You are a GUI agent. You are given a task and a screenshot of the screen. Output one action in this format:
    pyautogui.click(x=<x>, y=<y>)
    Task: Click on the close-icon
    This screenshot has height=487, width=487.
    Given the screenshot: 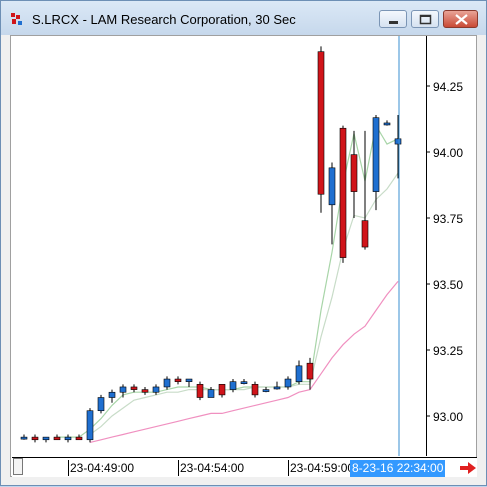 What is the action you would take?
    pyautogui.click(x=461, y=19)
    